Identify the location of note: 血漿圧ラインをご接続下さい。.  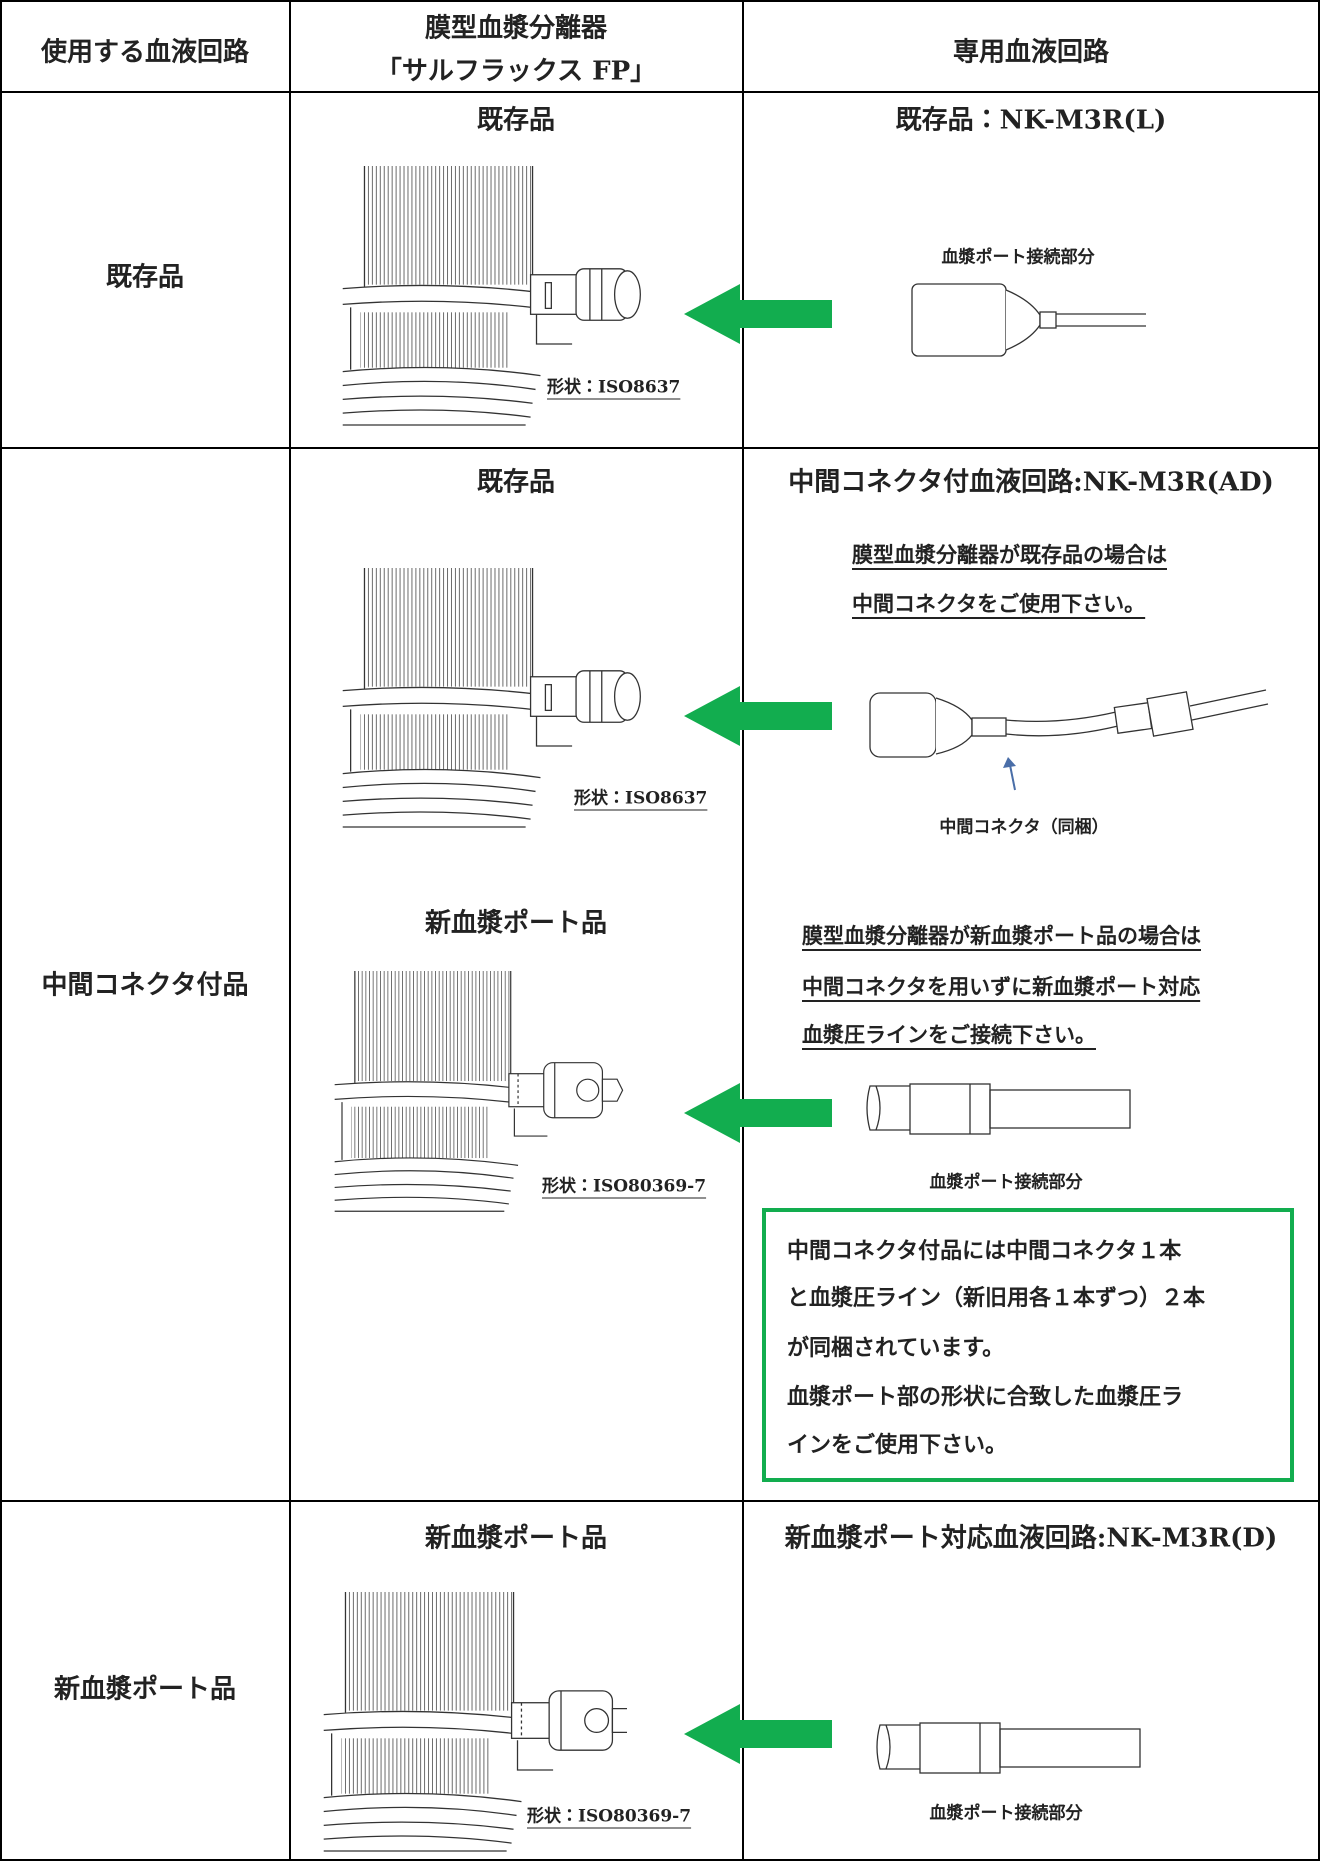
(949, 1034).